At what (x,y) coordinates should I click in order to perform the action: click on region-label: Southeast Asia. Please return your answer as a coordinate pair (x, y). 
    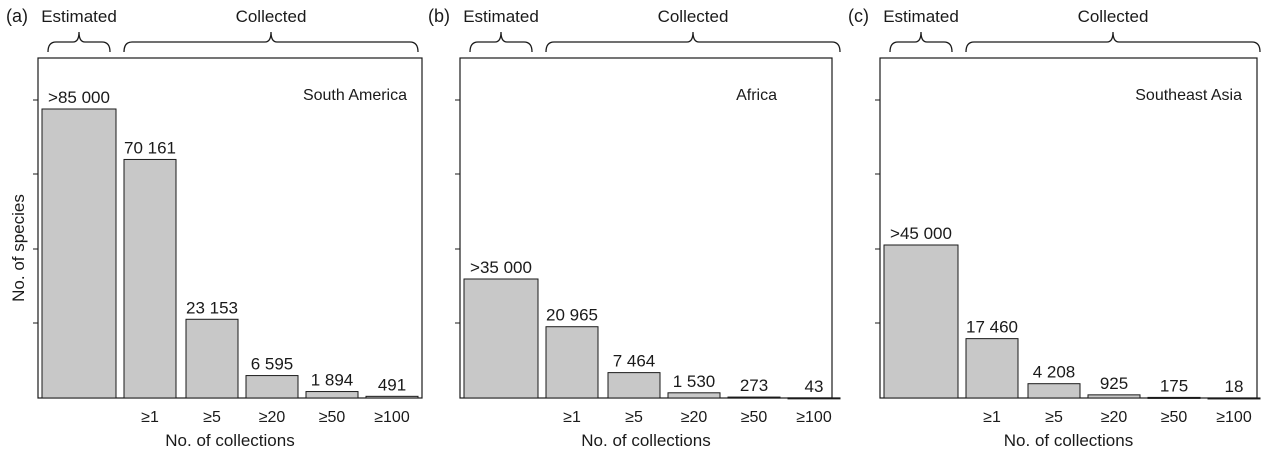
    Looking at the image, I should click on (1188, 95).